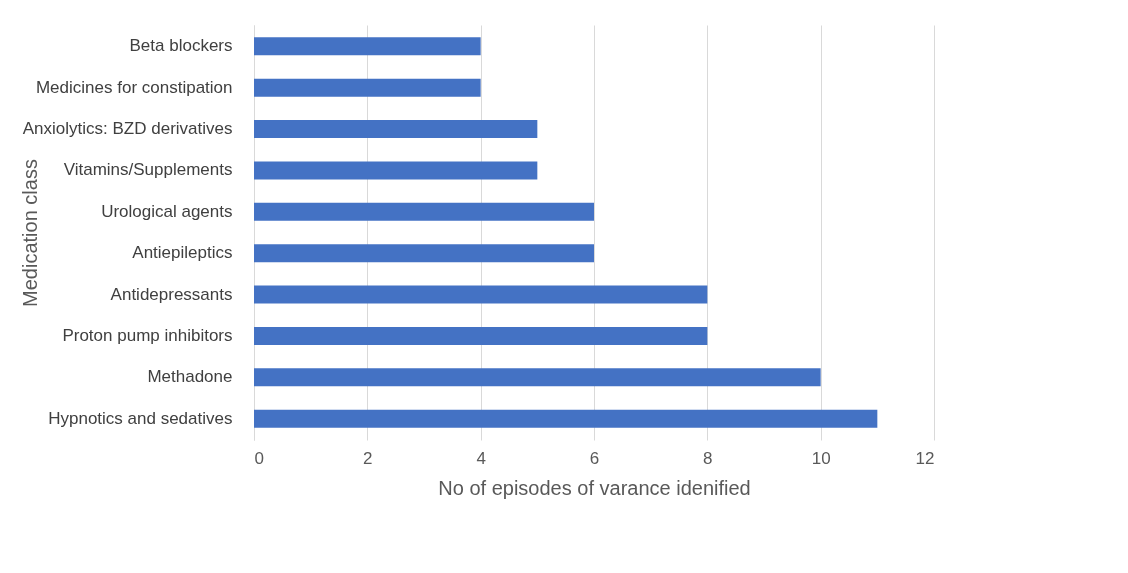 This screenshot has height=573, width=1128. What do you see at coordinates (29, 233) in the screenshot?
I see `y-axis-title: Medication class` at bounding box center [29, 233].